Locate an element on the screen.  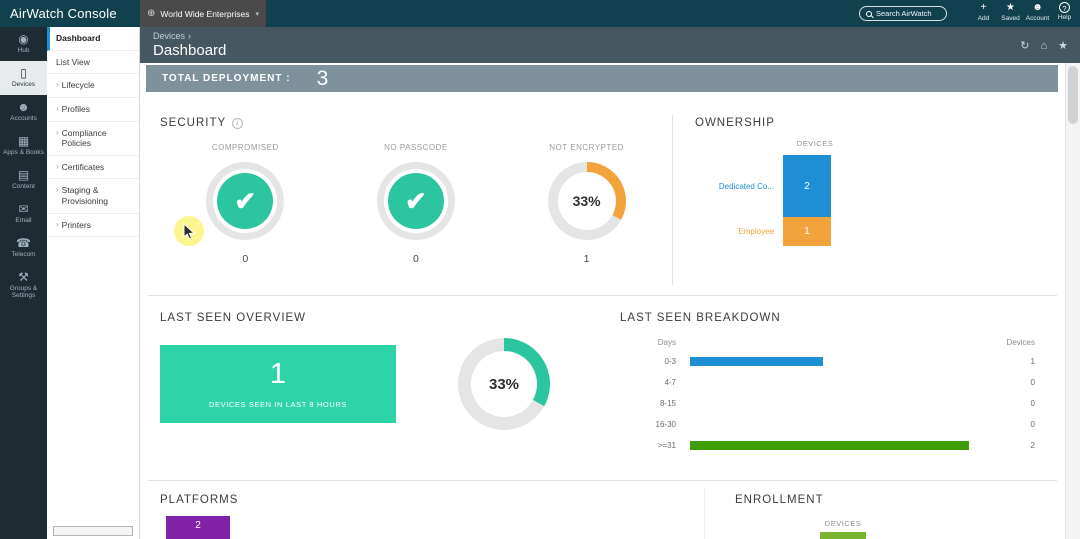
ownership-chart: DEVICES Dedicated Co... 2 Employee 1 is located at coordinates (876, 192).